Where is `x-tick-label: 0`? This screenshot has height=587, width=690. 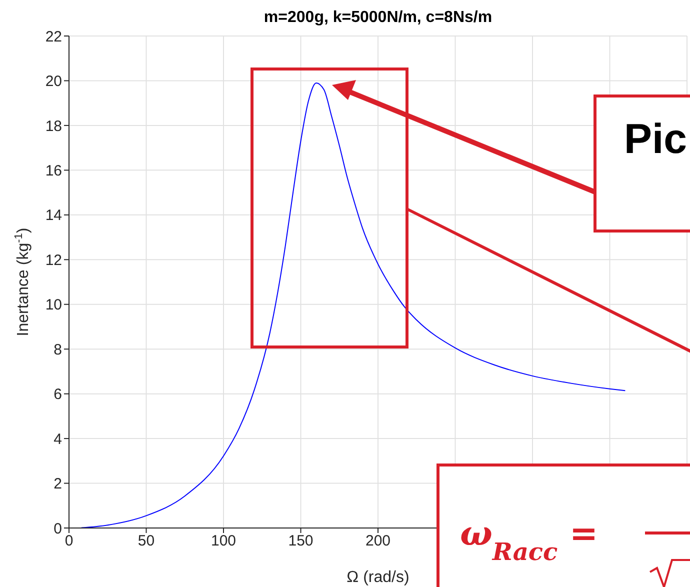 x-tick-label: 0 is located at coordinates (69, 541).